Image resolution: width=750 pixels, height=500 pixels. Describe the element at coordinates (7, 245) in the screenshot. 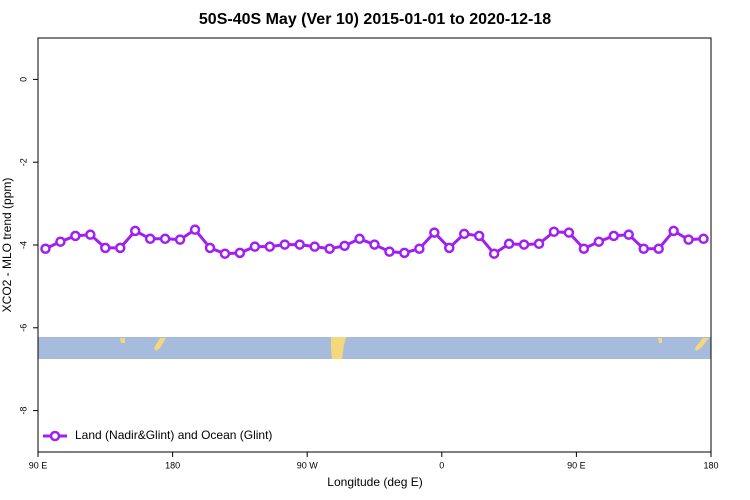

I see `y-axis-label: XCO2 - MLO trend (ppm)` at that location.